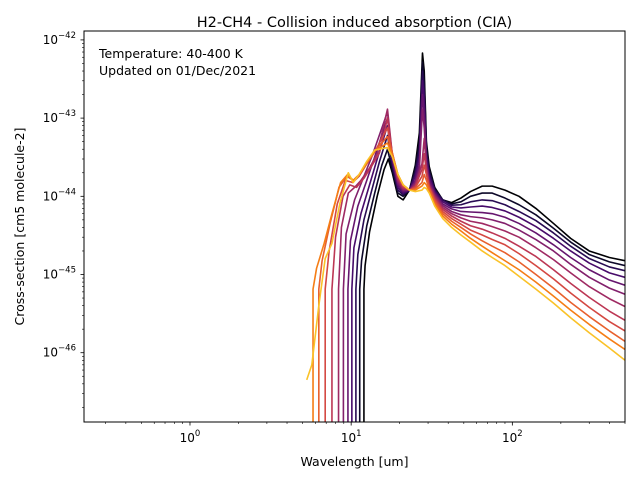  What do you see at coordinates (59, 195) in the screenshot?
I see `y-tick-label: 10−44` at bounding box center [59, 195].